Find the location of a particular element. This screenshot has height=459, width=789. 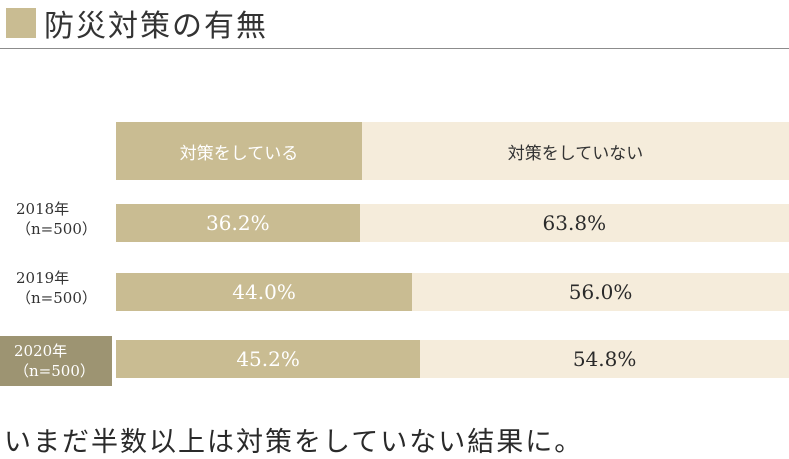

row-year-label: 2020年 is located at coordinates (41, 351).